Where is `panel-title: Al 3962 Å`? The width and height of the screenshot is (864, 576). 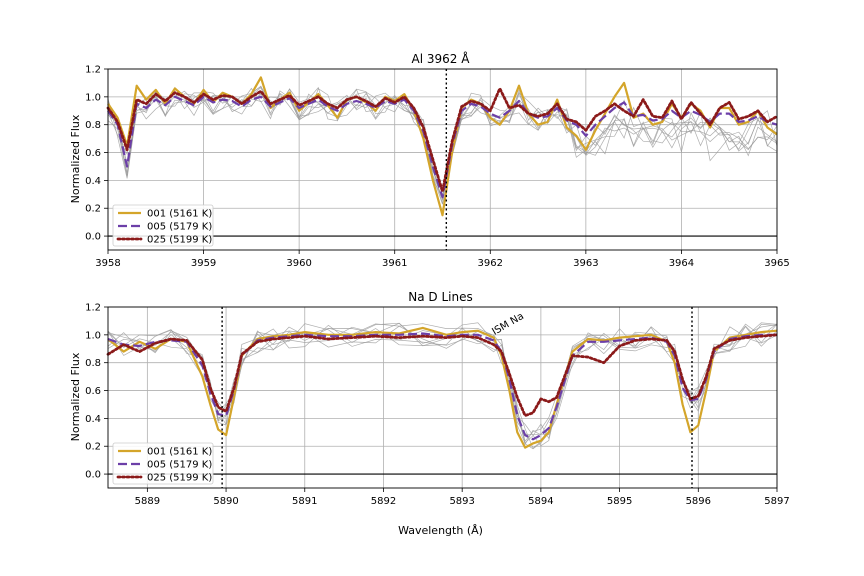 panel-title: Al 3962 Å is located at coordinates (441, 58).